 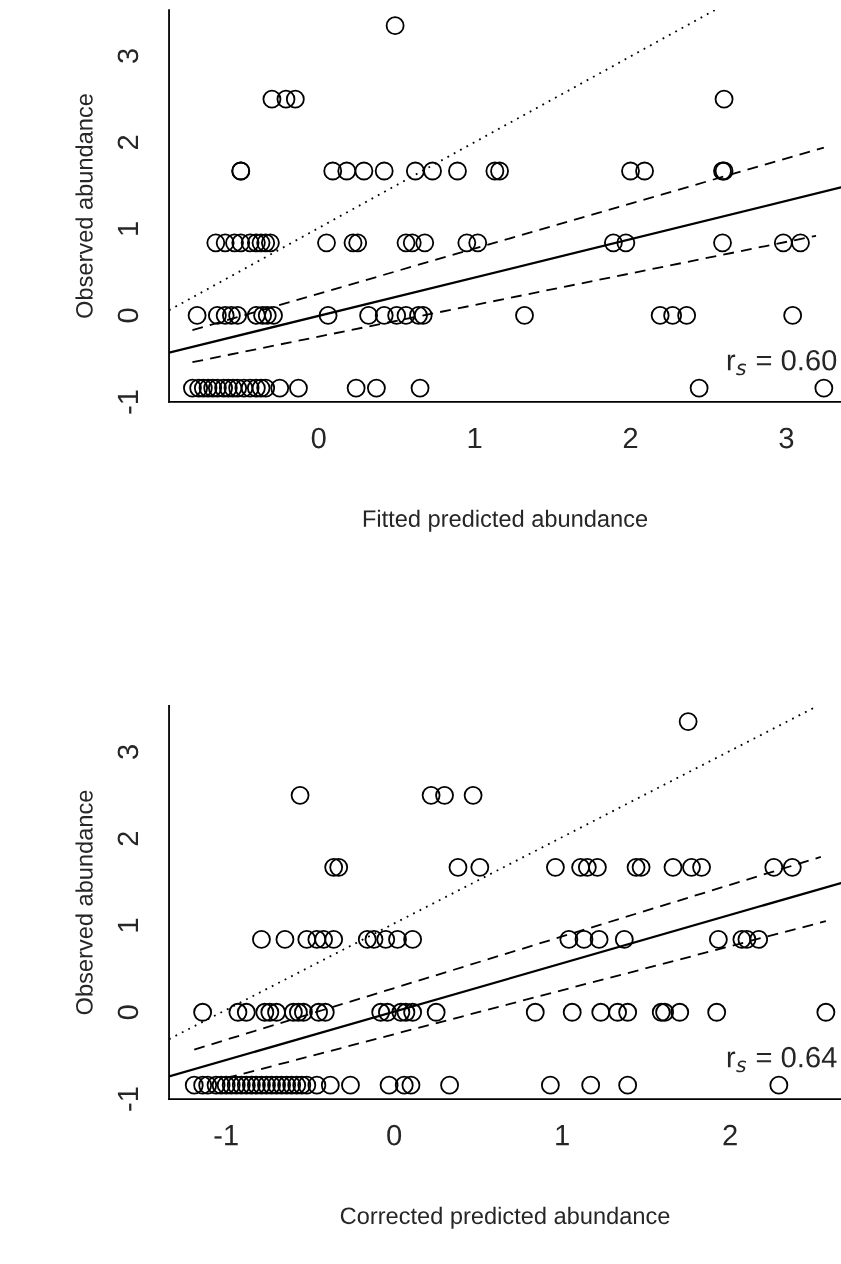 I want to click on x-axis-title: Corrected predicted abundance, so click(x=505, y=1217).